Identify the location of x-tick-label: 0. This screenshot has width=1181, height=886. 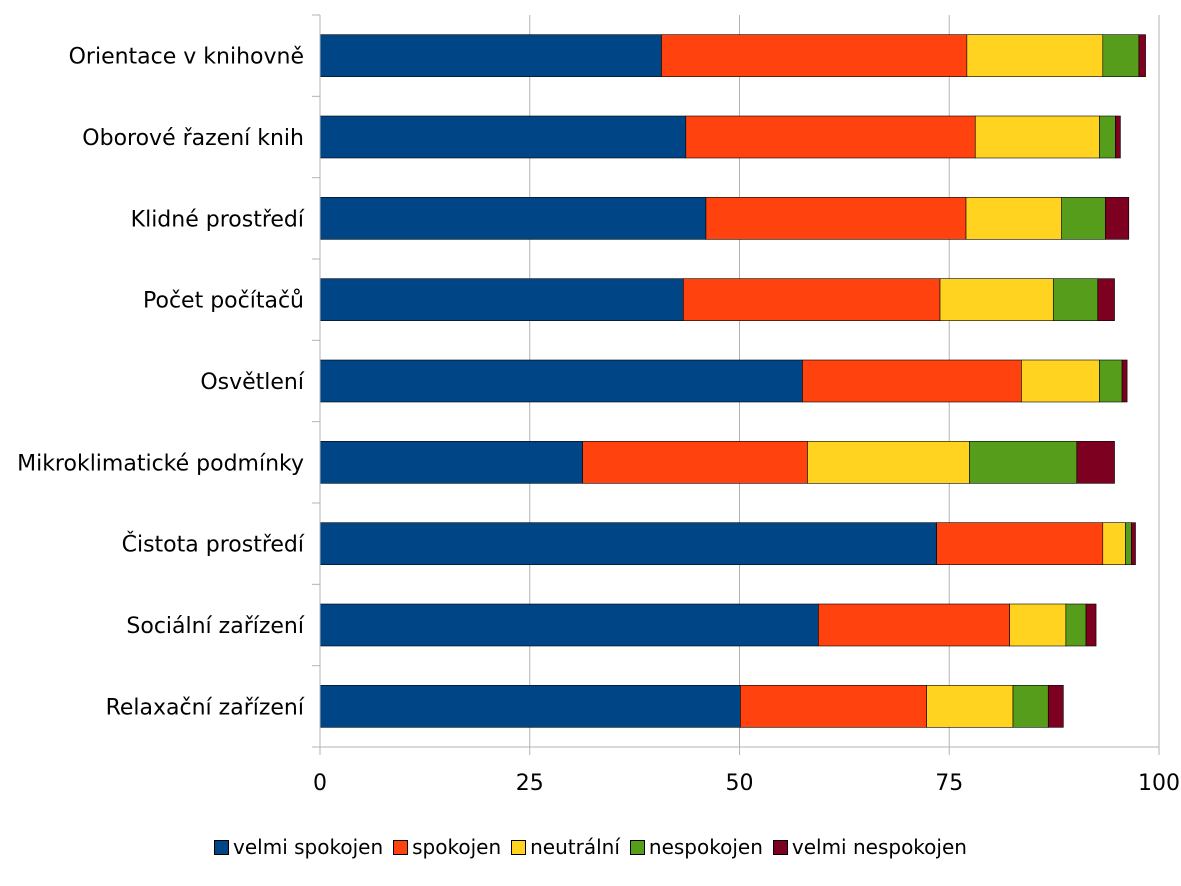
(320, 783).